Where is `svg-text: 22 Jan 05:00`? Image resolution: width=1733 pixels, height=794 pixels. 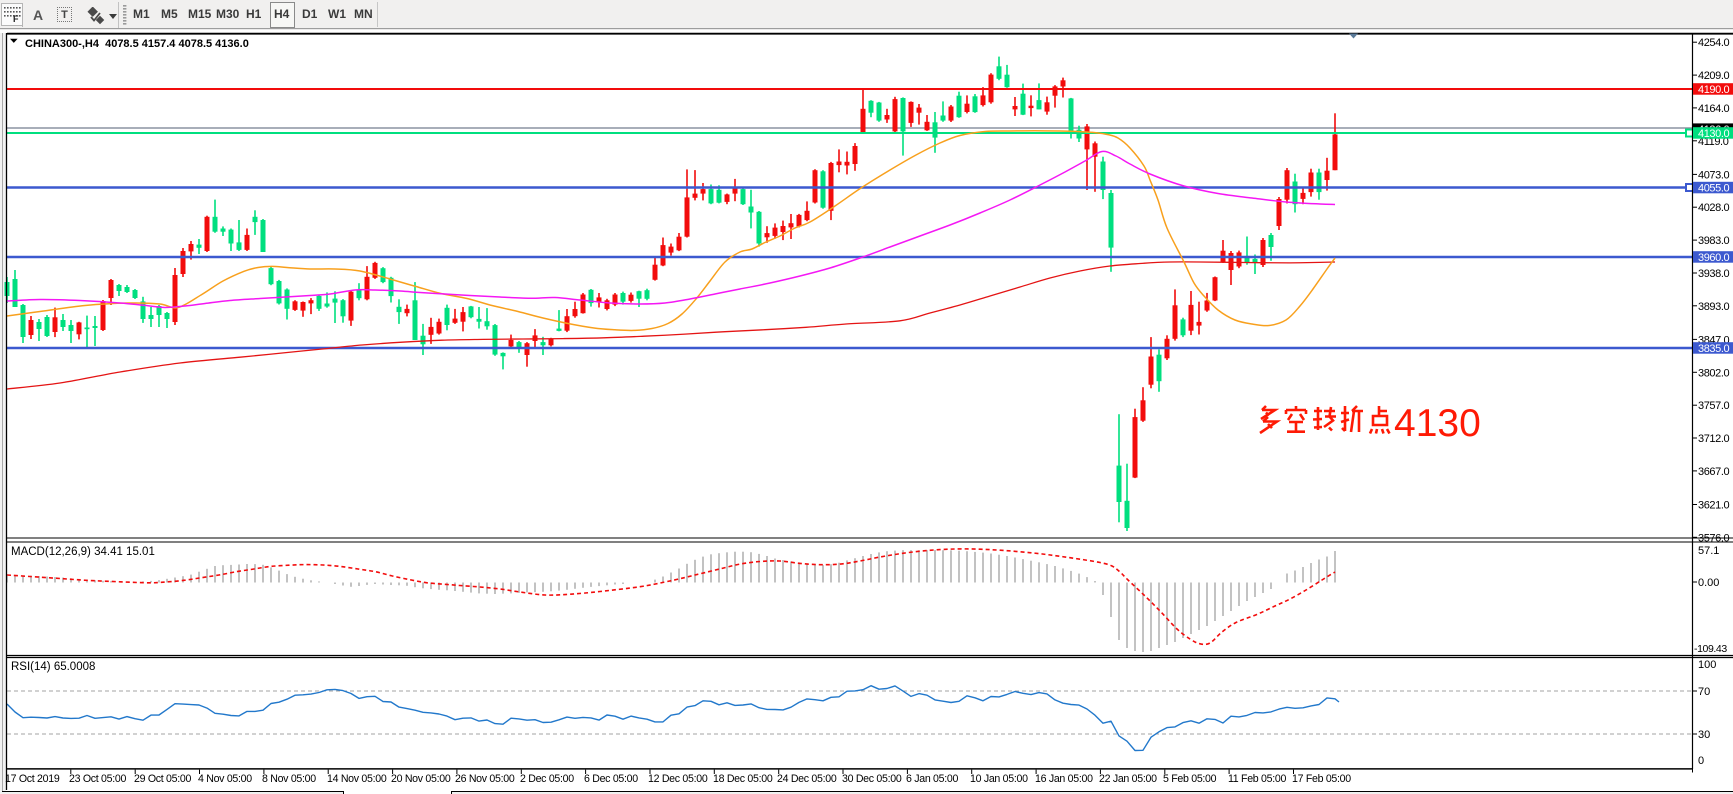 svg-text: 22 Jan 05:00 is located at coordinates (1128, 779).